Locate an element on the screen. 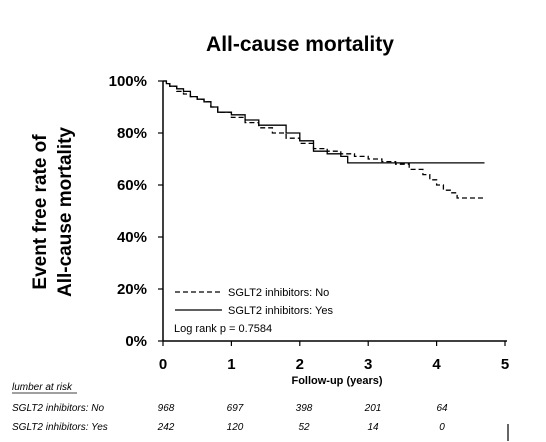  risk-value: 120 is located at coordinates (235, 427).